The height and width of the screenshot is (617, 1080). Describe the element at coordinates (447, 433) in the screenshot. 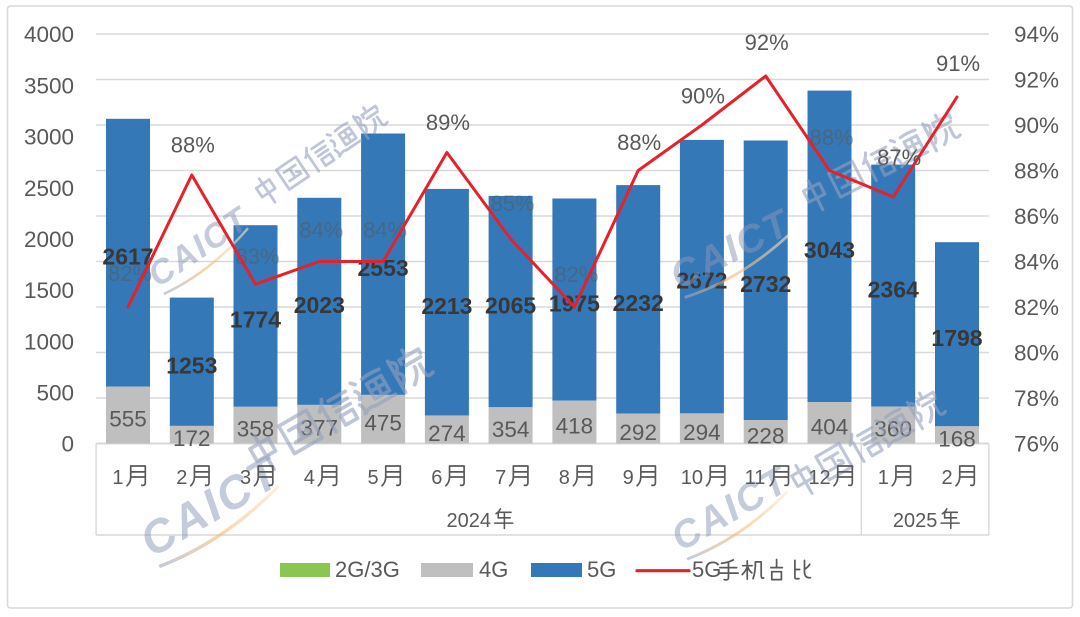

I see `svg-text: 274` at that location.